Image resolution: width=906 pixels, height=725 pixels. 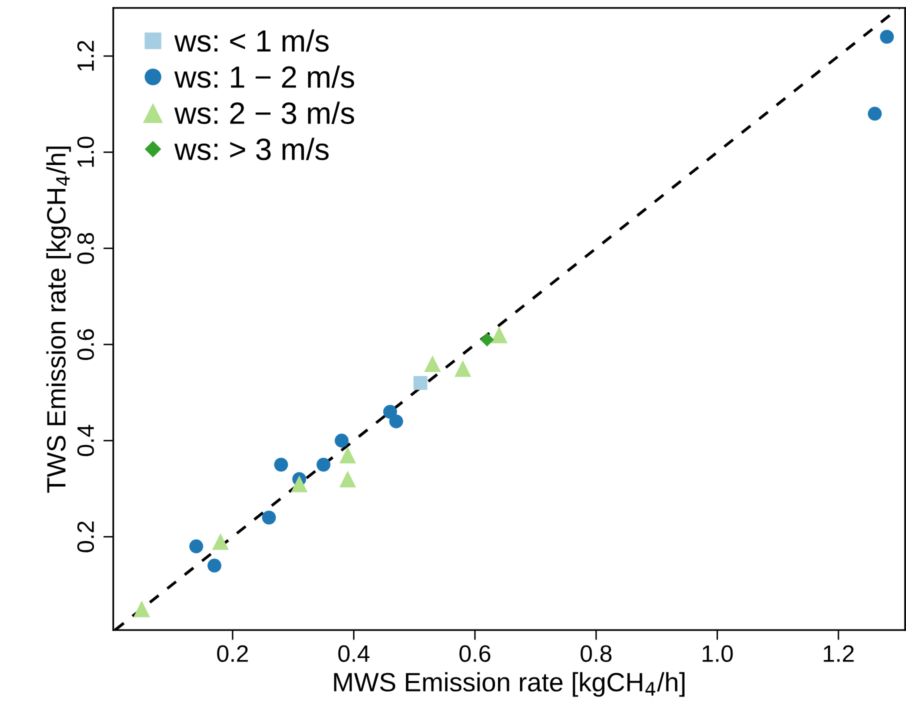 What do you see at coordinates (354, 653) in the screenshot?
I see `x-tick-label: 0.4` at bounding box center [354, 653].